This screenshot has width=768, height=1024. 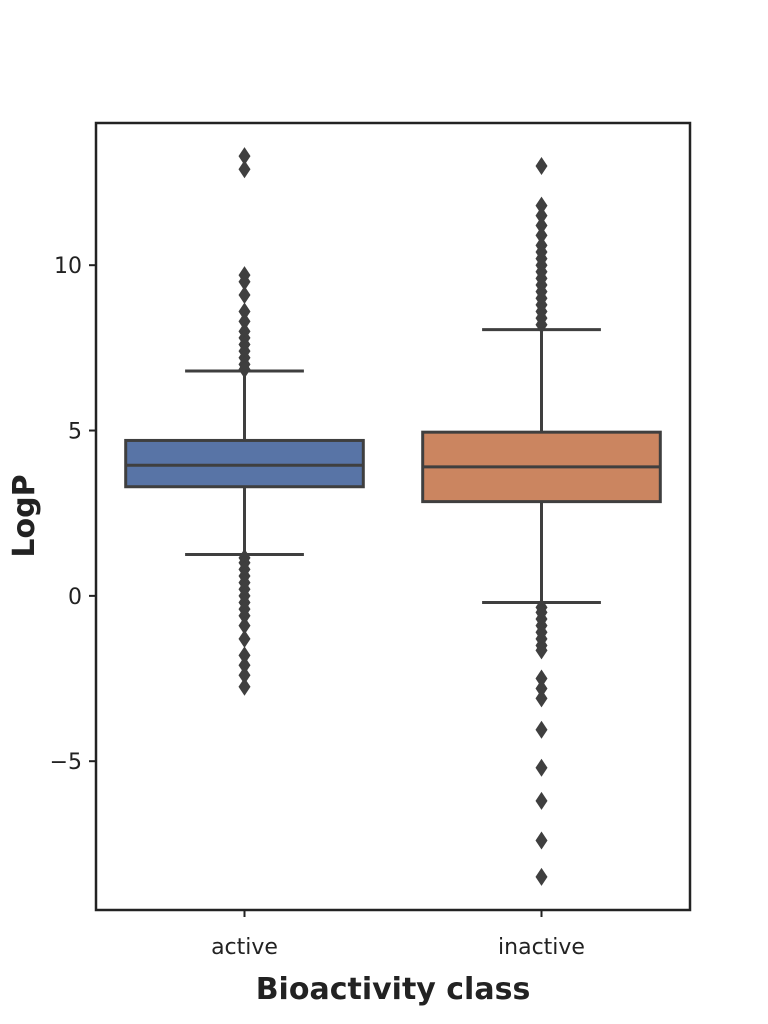 What do you see at coordinates (73, 514) in the screenshot?
I see `y-axis-ticks: −5 0 5 10` at bounding box center [73, 514].